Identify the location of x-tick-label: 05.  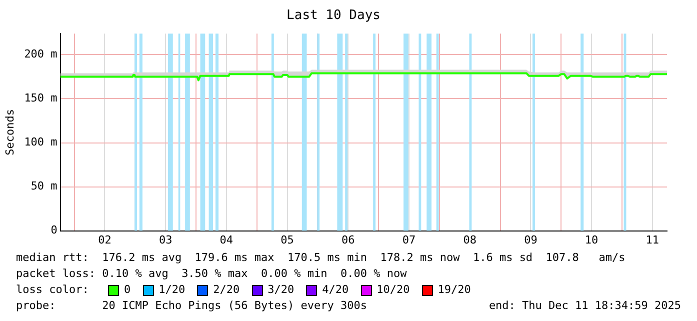
(287, 239).